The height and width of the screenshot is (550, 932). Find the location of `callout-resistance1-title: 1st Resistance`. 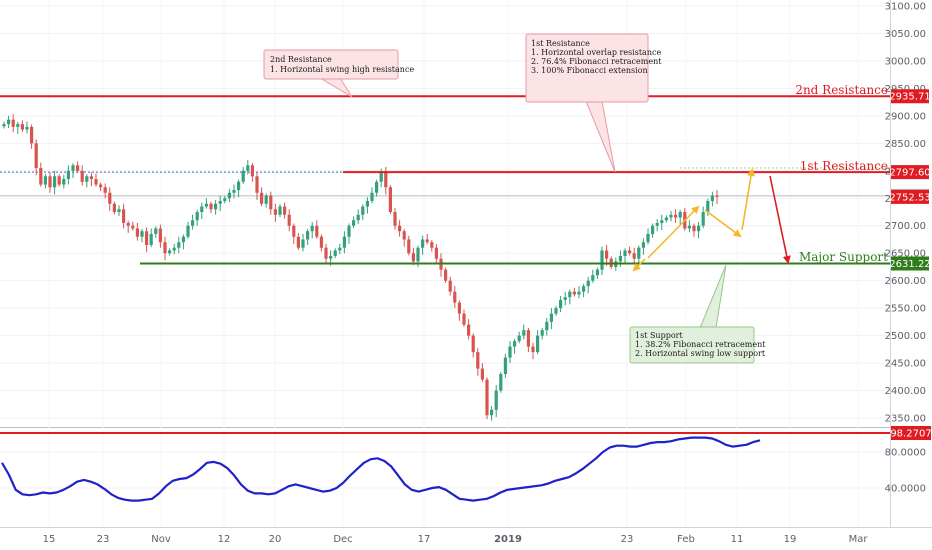

callout-resistance1-title: 1st Resistance is located at coordinates (560, 43).